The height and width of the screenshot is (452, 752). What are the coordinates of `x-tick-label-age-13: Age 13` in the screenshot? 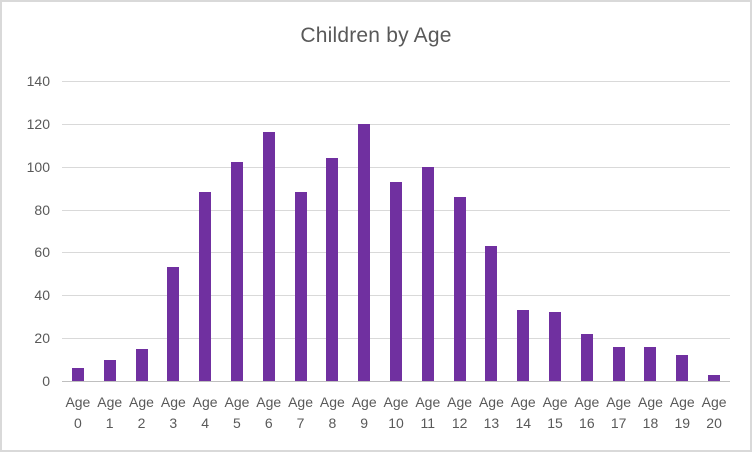 It's located at (491, 412).